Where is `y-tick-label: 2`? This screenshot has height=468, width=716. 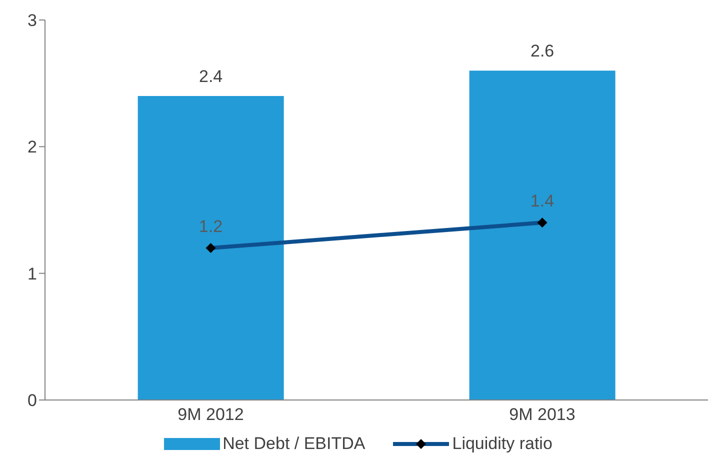 y-tick-label: 2 is located at coordinates (32, 147).